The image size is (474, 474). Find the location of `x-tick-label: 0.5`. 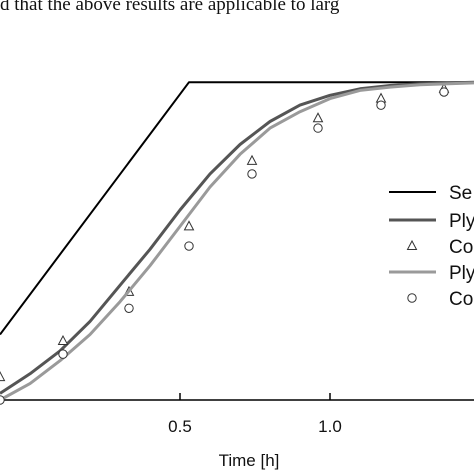

x-tick-label: 0.5 is located at coordinates (180, 426).